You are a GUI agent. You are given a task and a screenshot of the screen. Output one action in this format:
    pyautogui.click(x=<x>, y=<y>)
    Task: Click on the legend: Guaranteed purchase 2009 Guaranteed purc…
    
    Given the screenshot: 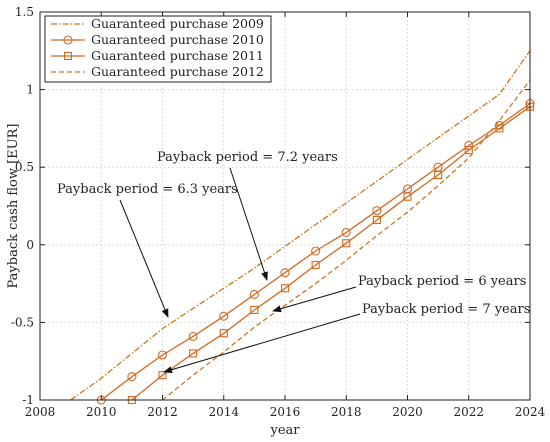 What is the action you would take?
    pyautogui.click(x=158, y=49)
    